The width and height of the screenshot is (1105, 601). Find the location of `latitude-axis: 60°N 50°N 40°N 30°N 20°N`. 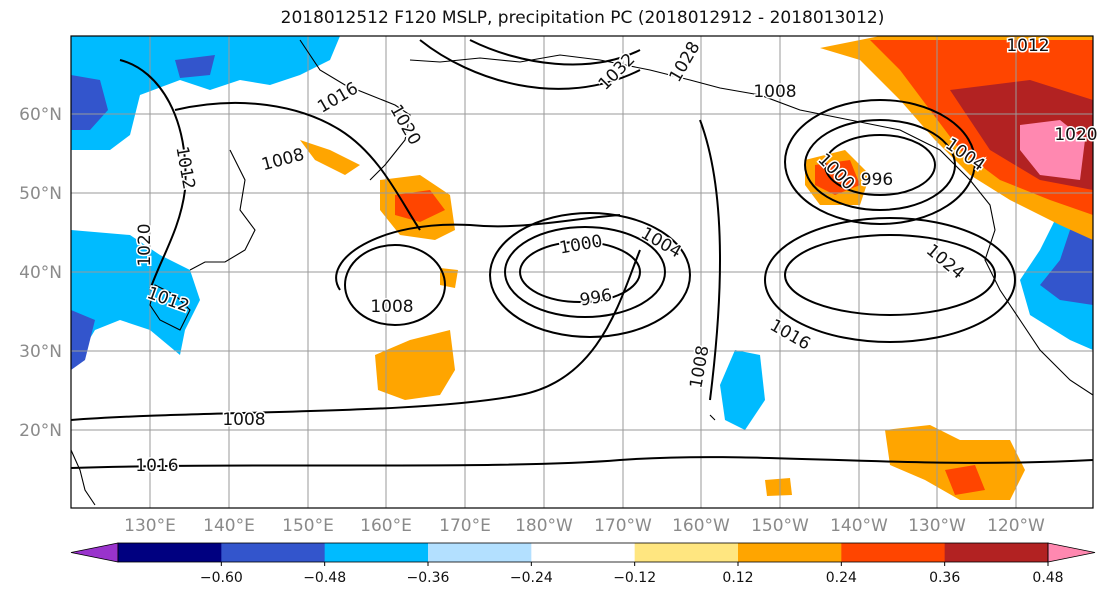

latitude-axis: 60°N 50°N 40°N 30°N 20°N is located at coordinates (40, 273).